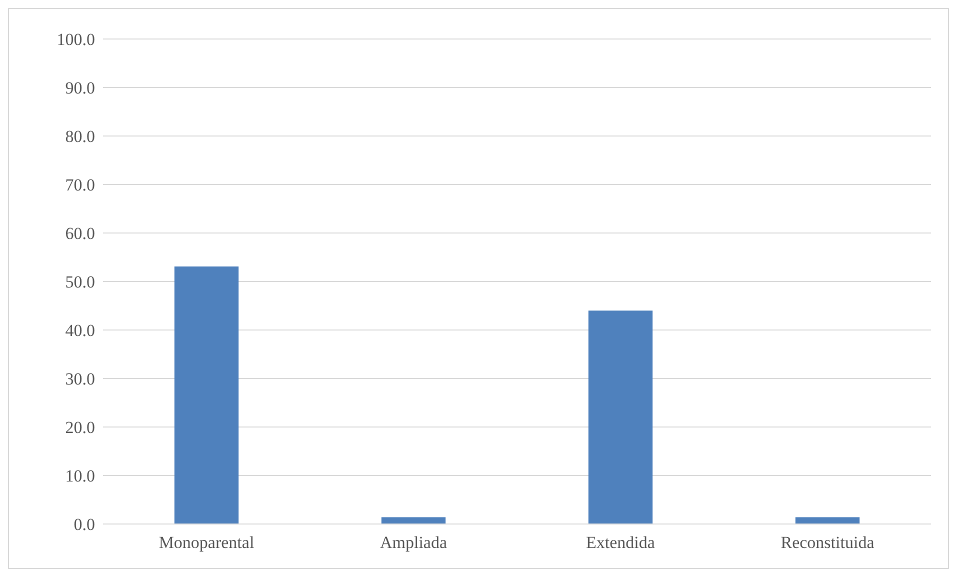 Image resolution: width=957 pixels, height=577 pixels. Describe the element at coordinates (206, 542) in the screenshot. I see `x-tick-label: Monoparental` at that location.